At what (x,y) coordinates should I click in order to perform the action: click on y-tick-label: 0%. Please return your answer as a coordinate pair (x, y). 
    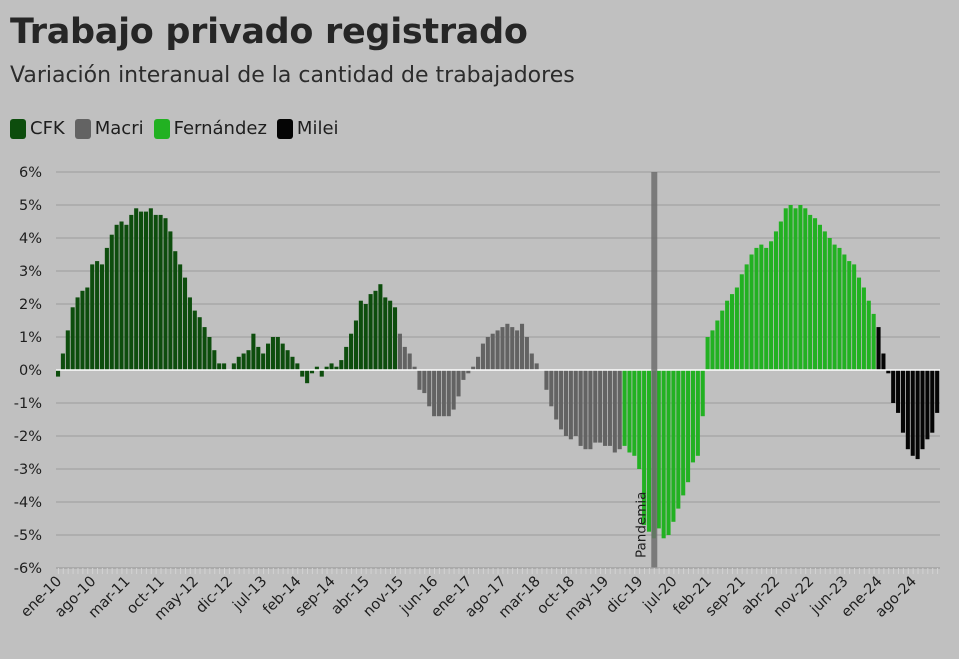
    Looking at the image, I should click on (30, 371).